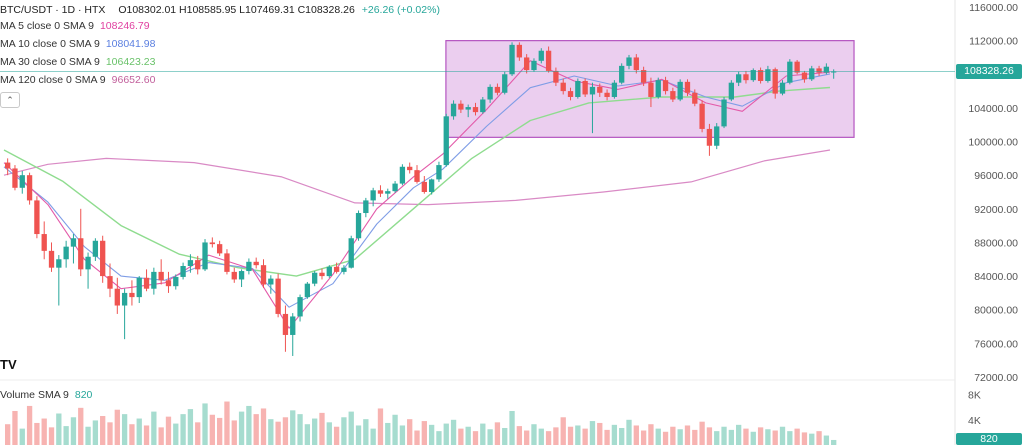 This screenshot has width=1024, height=445. Describe the element at coordinates (130, 62) in the screenshot. I see `legend-ma30-value: 106423.23` at that location.